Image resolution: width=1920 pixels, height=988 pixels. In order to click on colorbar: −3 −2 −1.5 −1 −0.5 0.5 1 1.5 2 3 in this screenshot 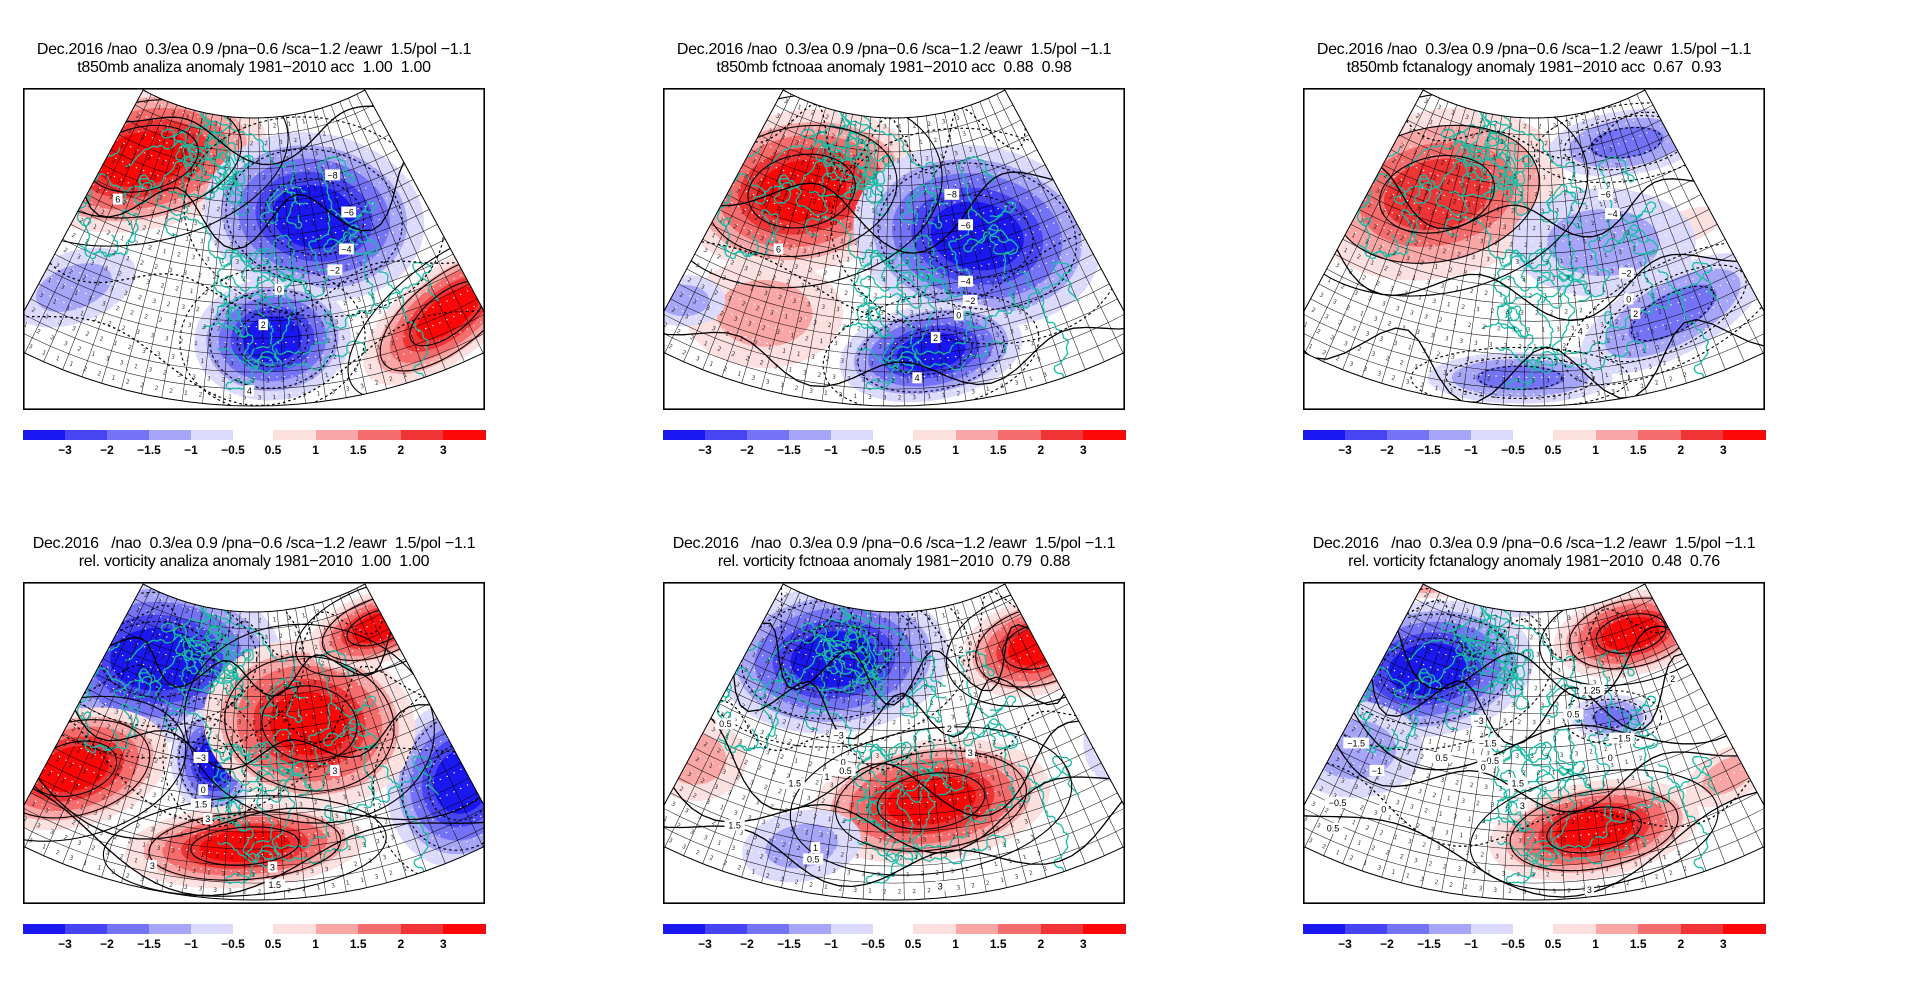, I will do `click(255, 939)`.